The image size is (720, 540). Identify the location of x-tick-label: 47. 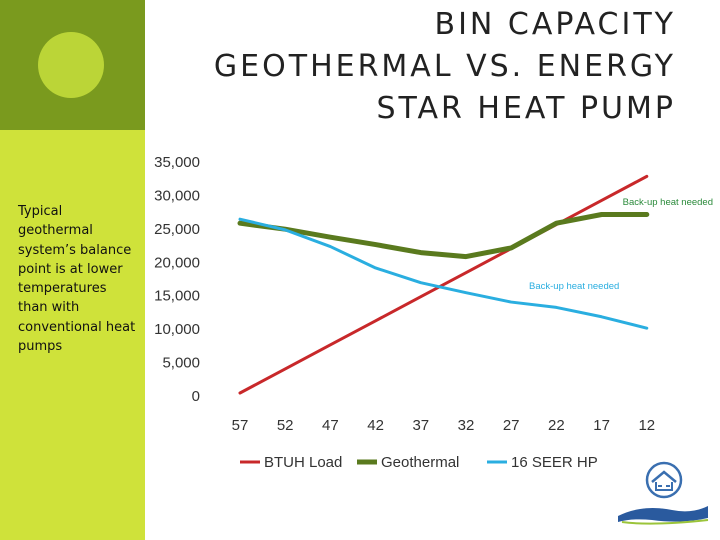
(330, 425).